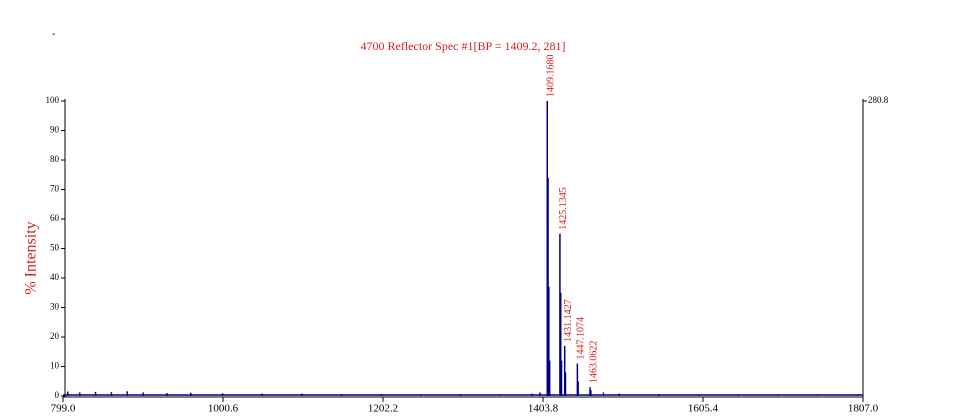  Describe the element at coordinates (568, 320) in the screenshot. I see `peak-label: 1431.1427` at that location.